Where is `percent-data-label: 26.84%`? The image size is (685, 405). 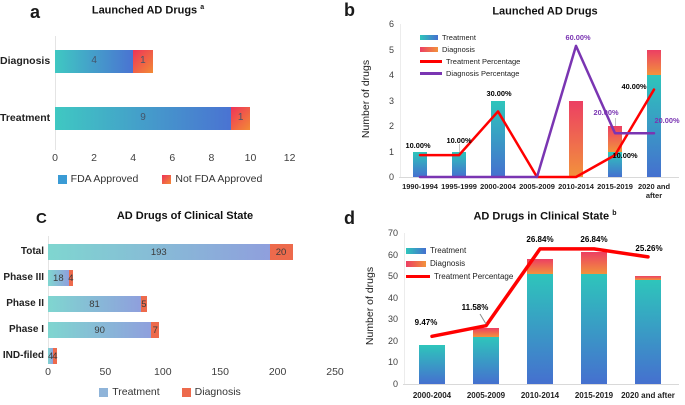 percent-data-label: 26.84% is located at coordinates (594, 239).